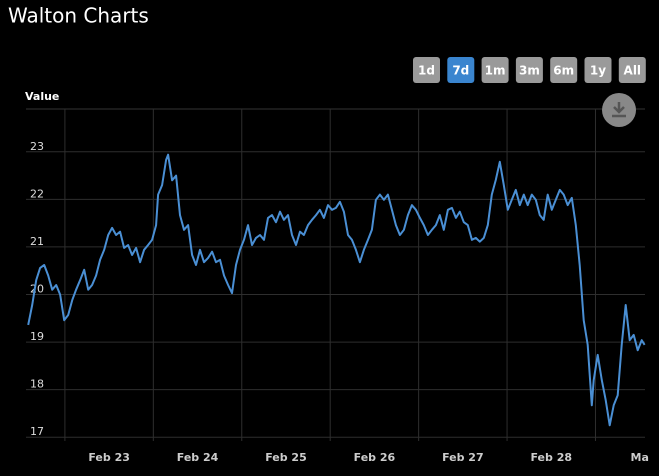 Image resolution: width=659 pixels, height=476 pixels. What do you see at coordinates (37, 193) in the screenshot?
I see `y-tick-label: 22` at bounding box center [37, 193].